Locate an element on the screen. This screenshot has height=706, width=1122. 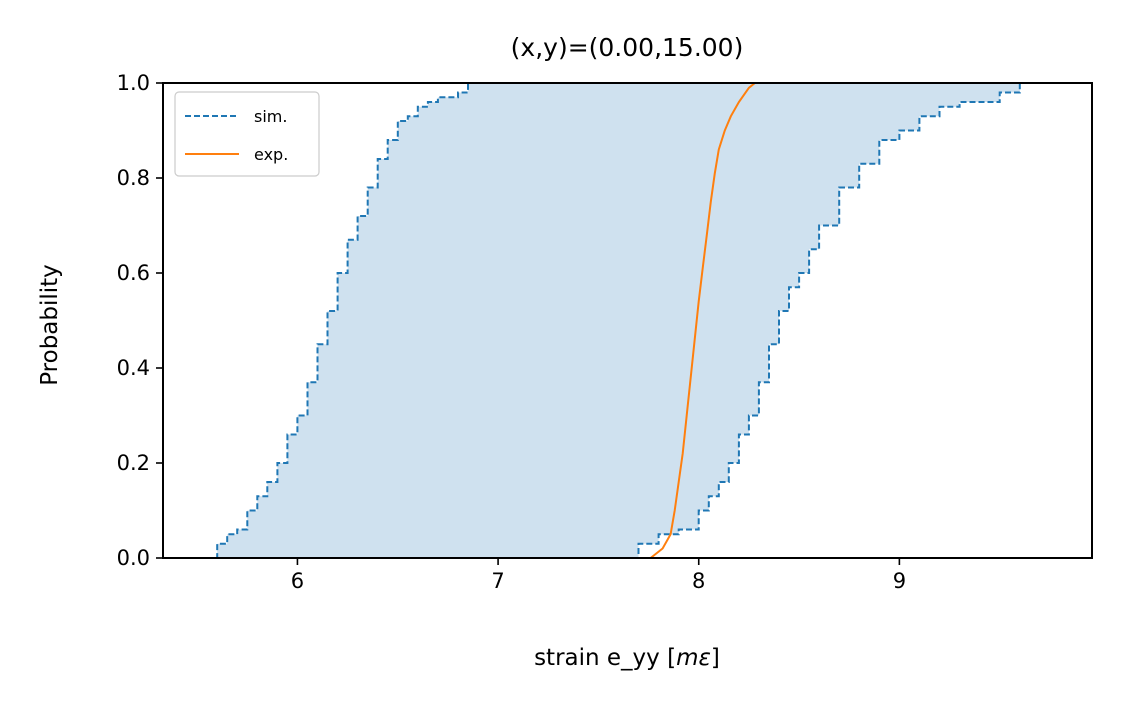
legend-exp-label: exp. is located at coordinates (271, 154).